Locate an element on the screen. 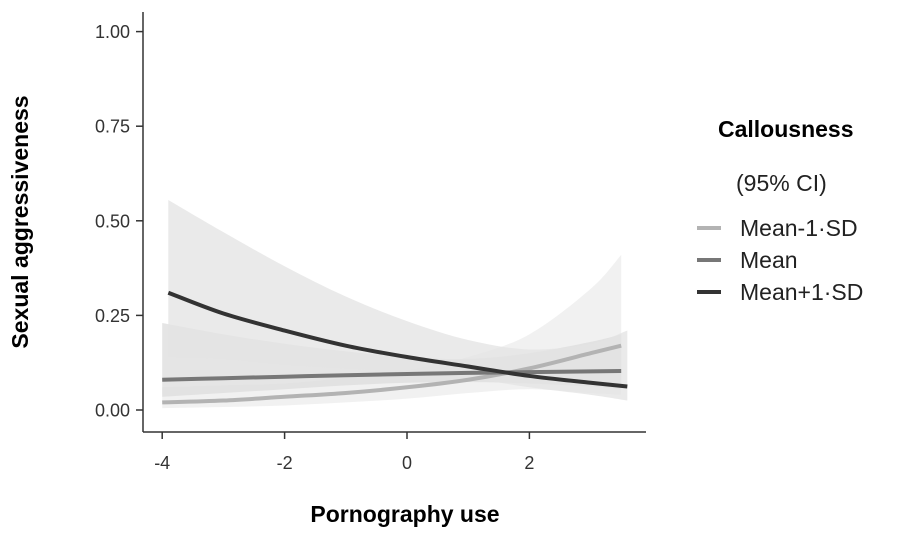 The width and height of the screenshot is (904, 533). x-axis-title: Pornography use is located at coordinates (404, 514).